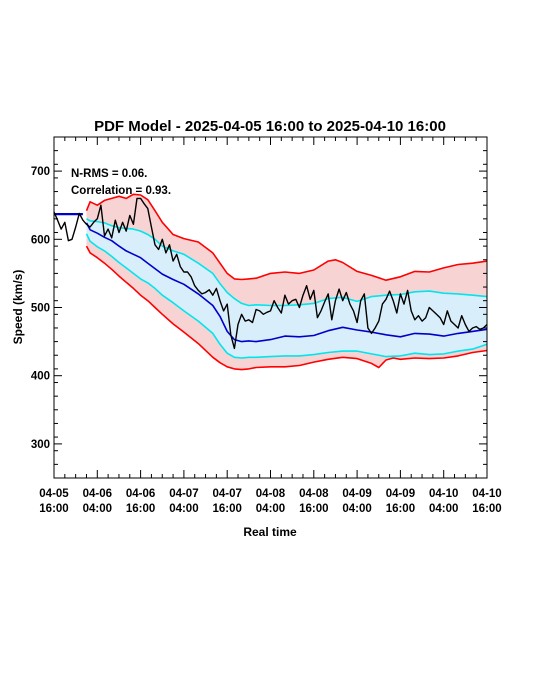  Describe the element at coordinates (40, 309) in the screenshot. I see `y-tick-label: 500` at that location.